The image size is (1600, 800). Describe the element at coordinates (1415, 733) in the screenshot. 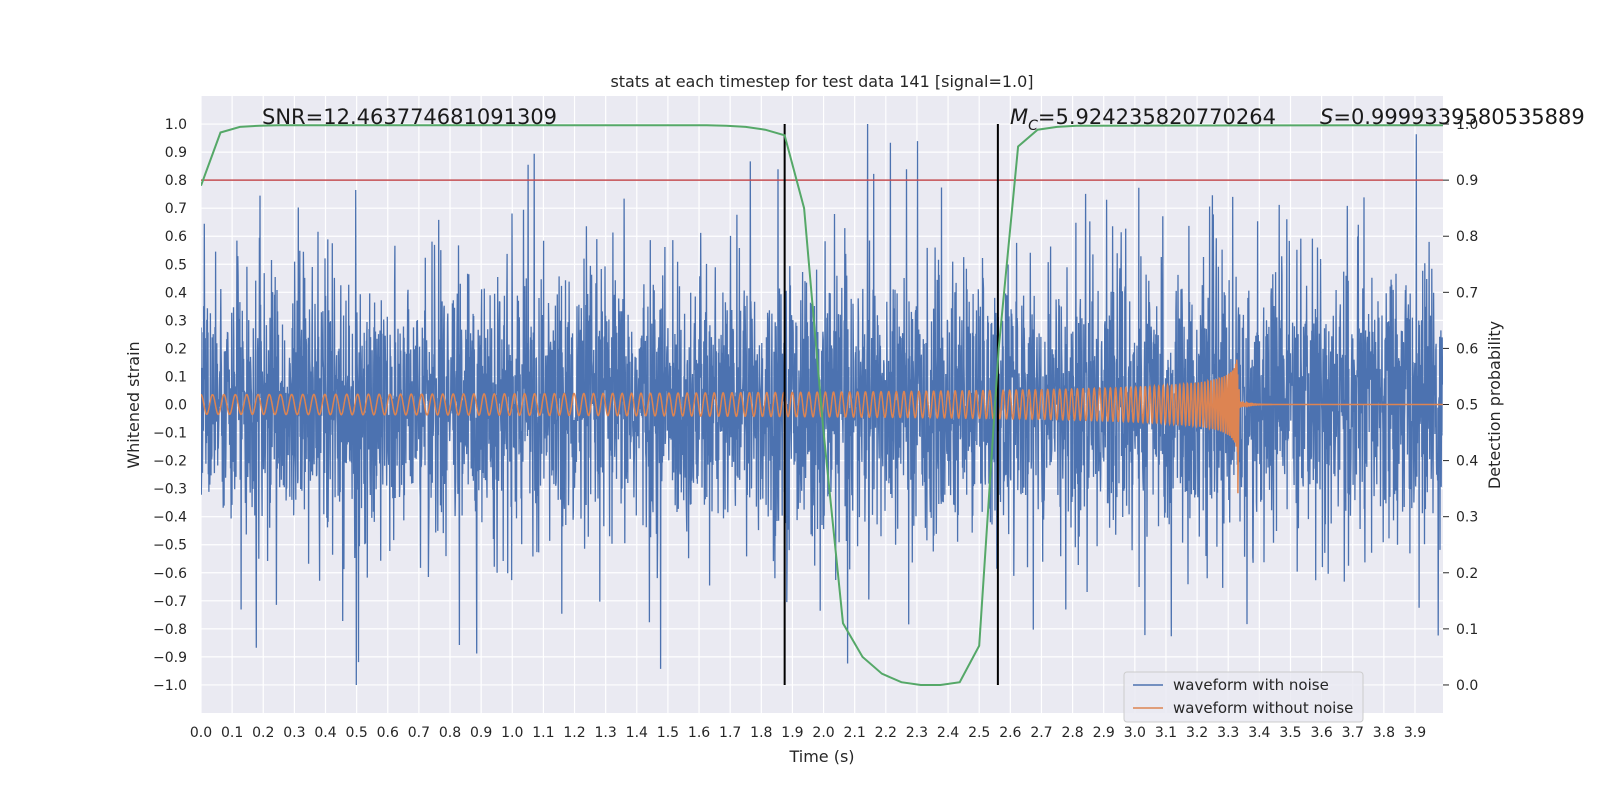

I see `x-tick-label: 3.9` at that location.